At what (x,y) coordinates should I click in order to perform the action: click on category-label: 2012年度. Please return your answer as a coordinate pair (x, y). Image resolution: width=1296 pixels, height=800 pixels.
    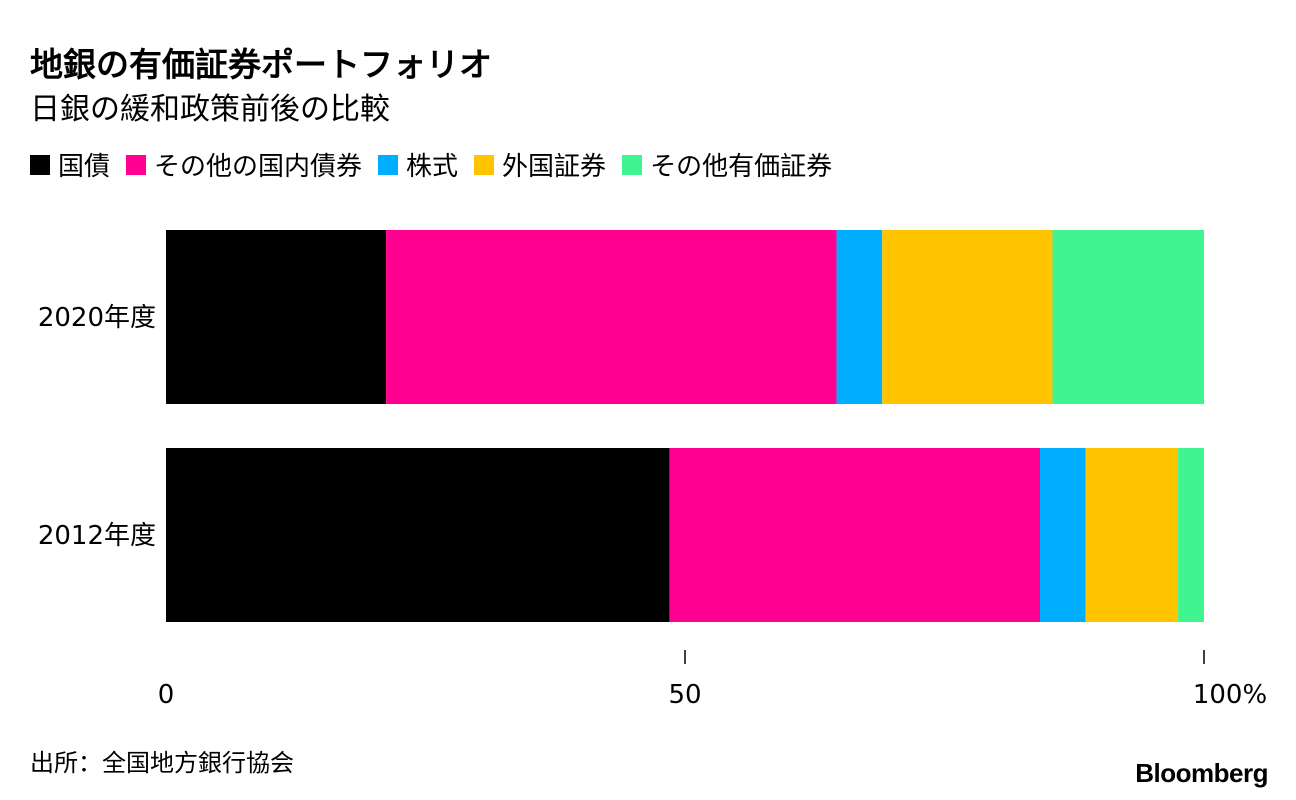
    Looking at the image, I should click on (97, 536).